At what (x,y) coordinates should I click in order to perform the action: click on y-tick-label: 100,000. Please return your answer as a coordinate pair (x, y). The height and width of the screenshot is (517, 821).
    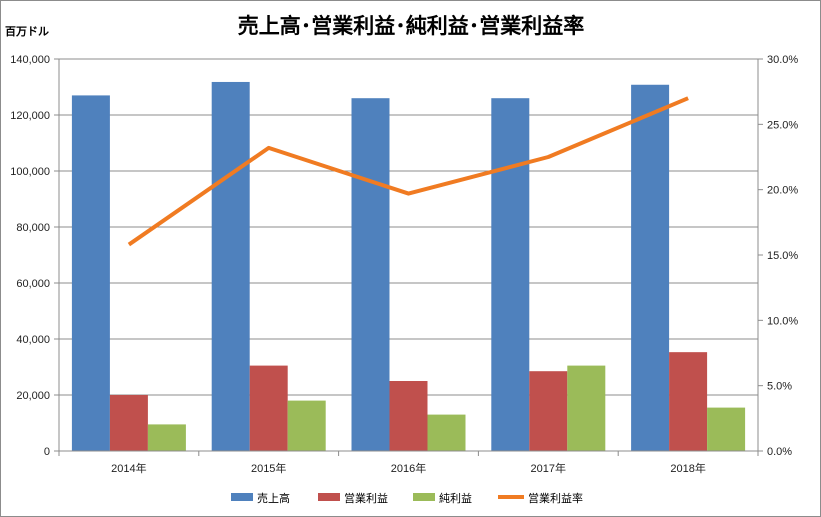
    Looking at the image, I should click on (30, 172).